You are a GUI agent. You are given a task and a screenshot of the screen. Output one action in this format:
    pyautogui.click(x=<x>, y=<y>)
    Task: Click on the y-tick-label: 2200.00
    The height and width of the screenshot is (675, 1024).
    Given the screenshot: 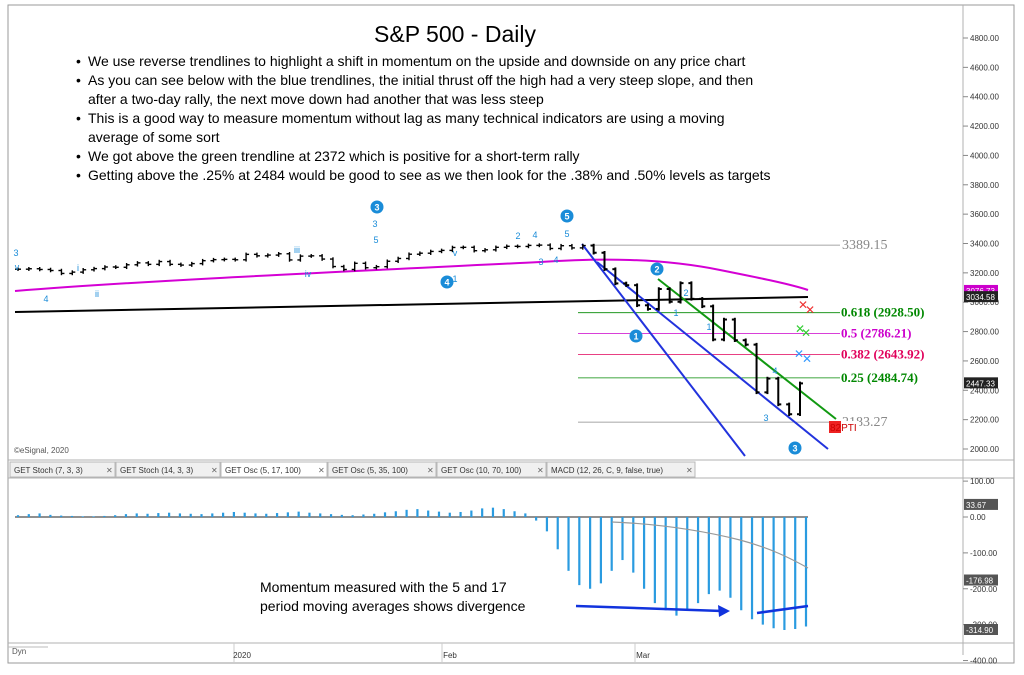 What is the action you would take?
    pyautogui.click(x=984, y=420)
    